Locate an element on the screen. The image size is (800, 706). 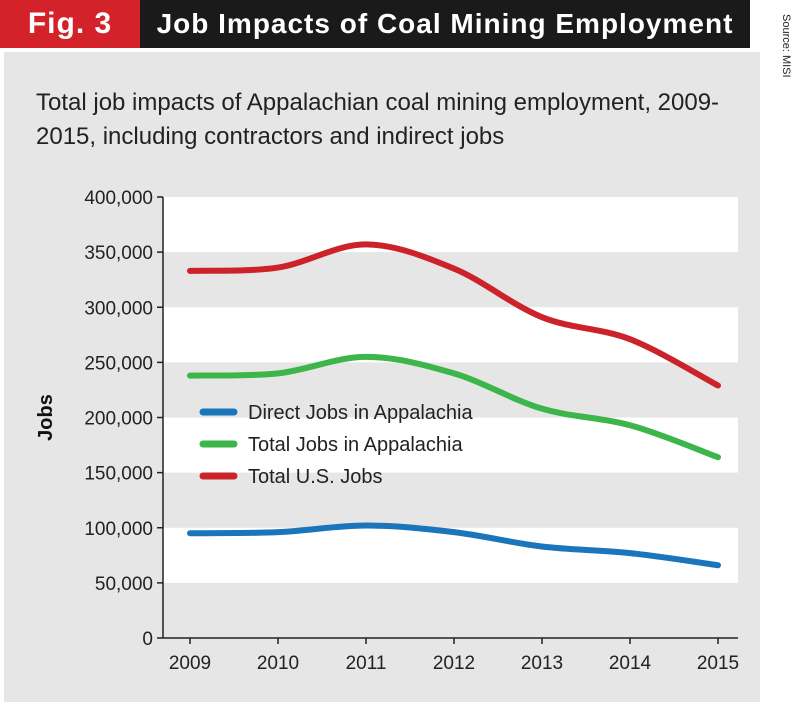
y-tick-label: 400,000 is located at coordinates (118, 198).